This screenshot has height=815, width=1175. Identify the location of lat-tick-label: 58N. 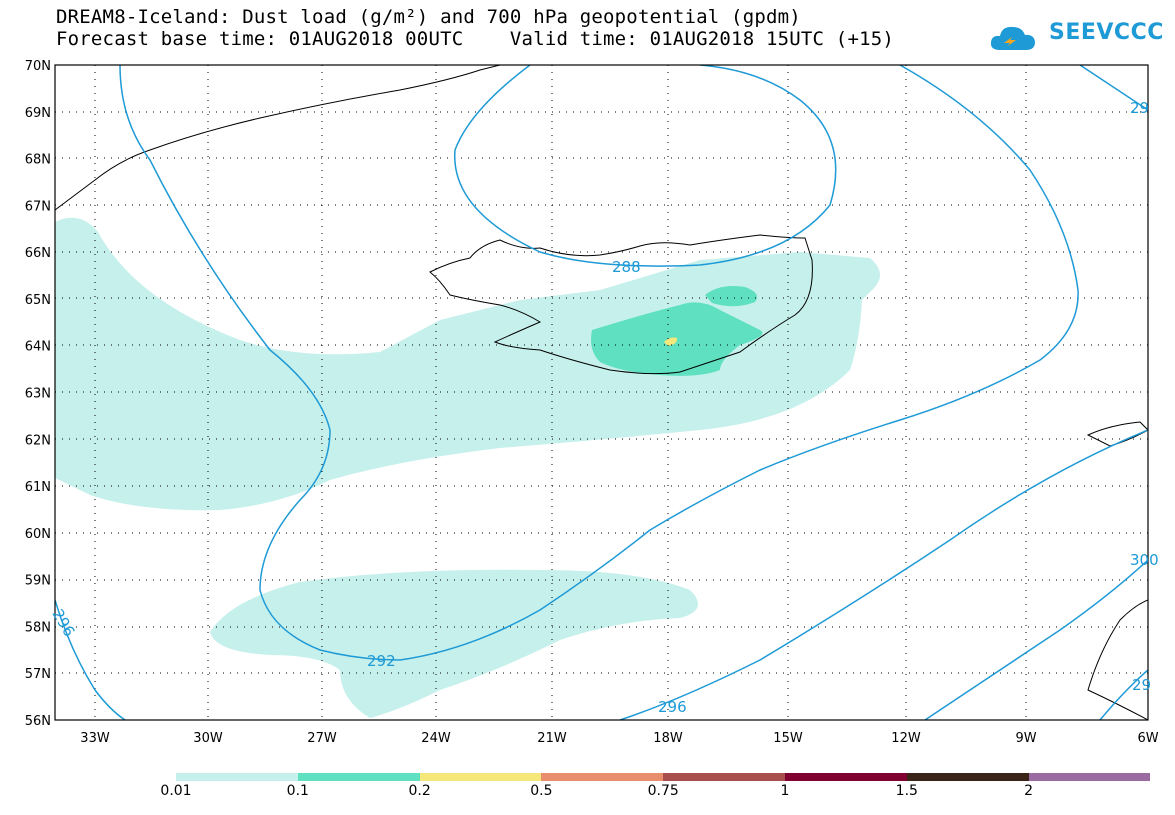
(38, 627).